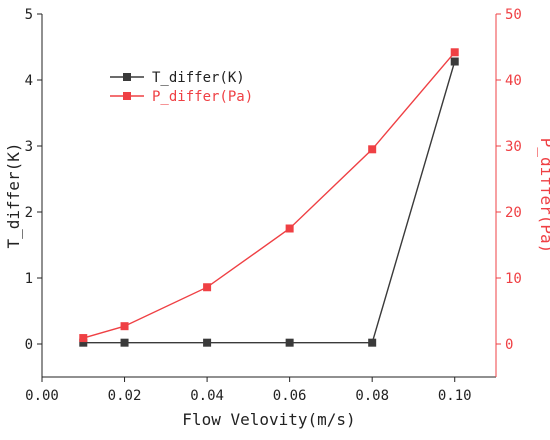 The image size is (550, 440). I want to click on x-tick-label: 0.06, so click(290, 396).